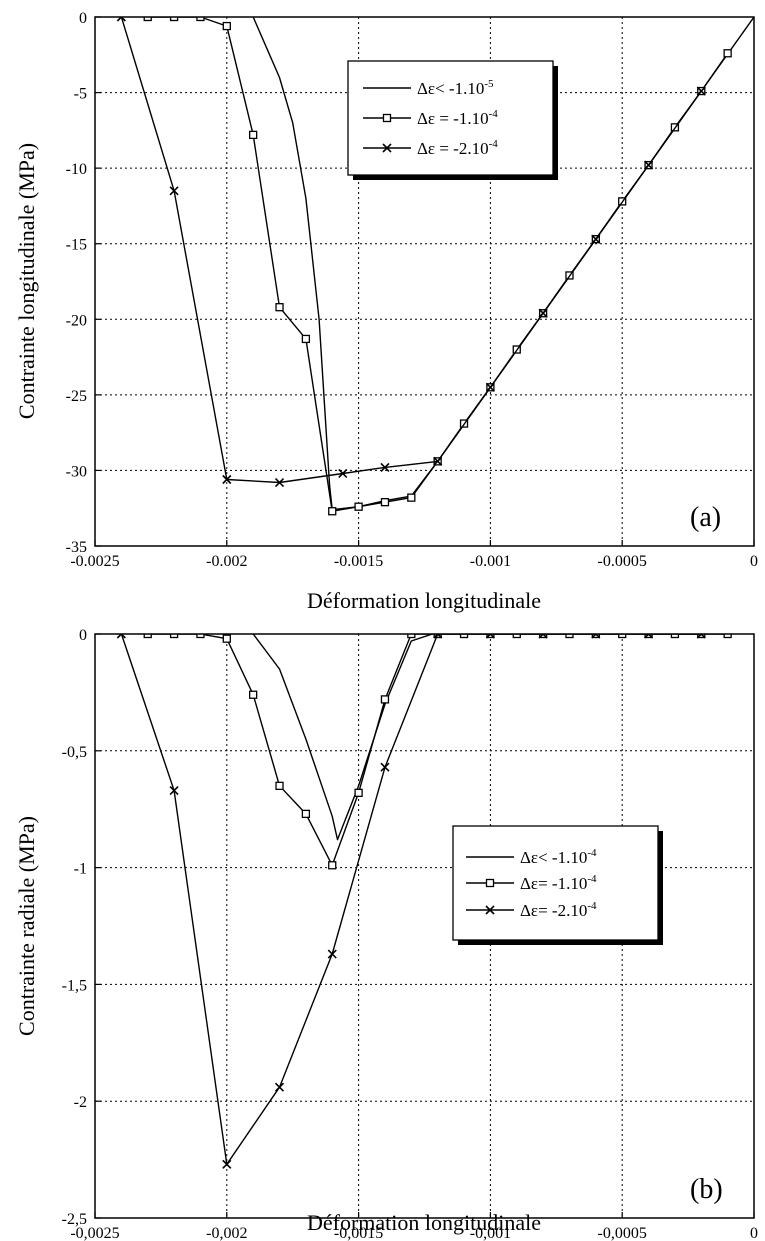 This screenshot has height=1241, width=765. What do you see at coordinates (424, 1222) in the screenshot?
I see `x-axis-title-b: Déformation longitudinale` at bounding box center [424, 1222].